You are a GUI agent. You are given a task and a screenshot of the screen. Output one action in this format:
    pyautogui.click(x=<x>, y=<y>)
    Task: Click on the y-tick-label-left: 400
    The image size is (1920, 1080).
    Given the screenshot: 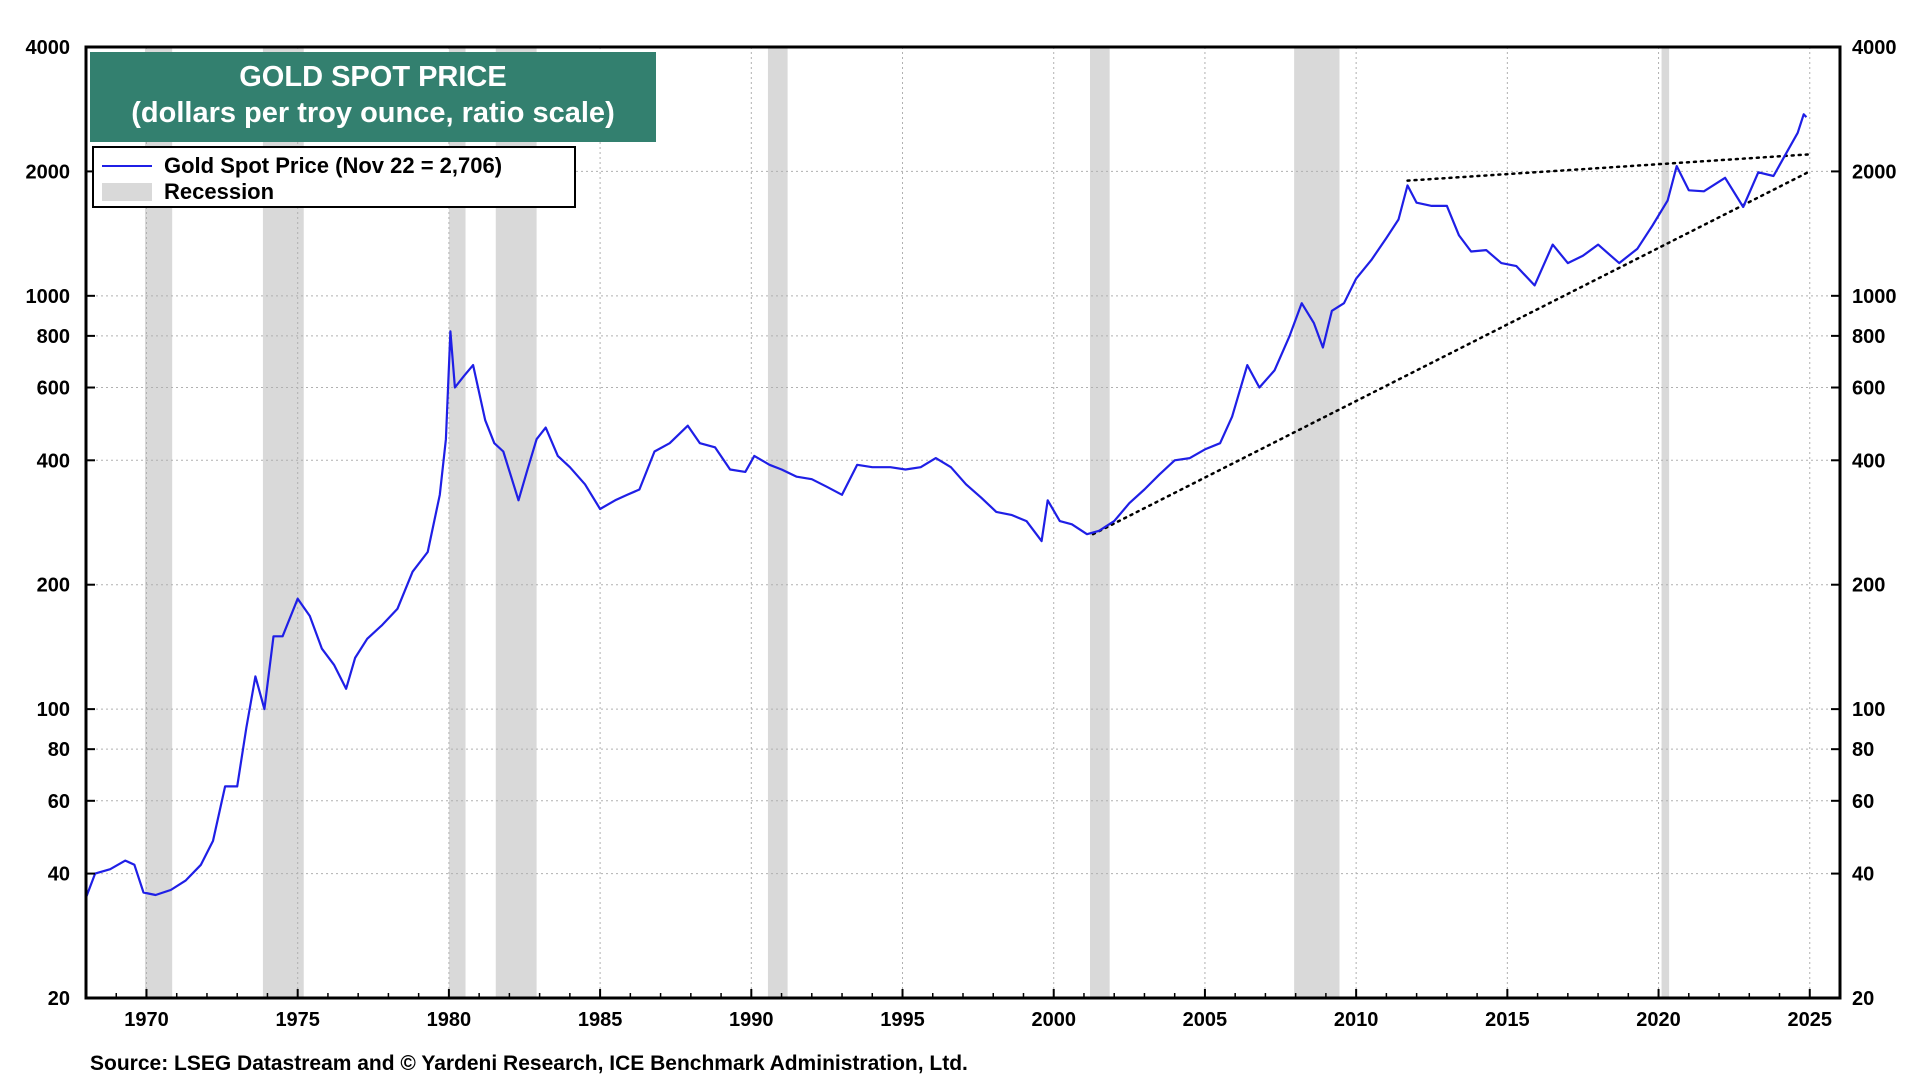 What is the action you would take?
    pyautogui.click(x=53, y=461)
    